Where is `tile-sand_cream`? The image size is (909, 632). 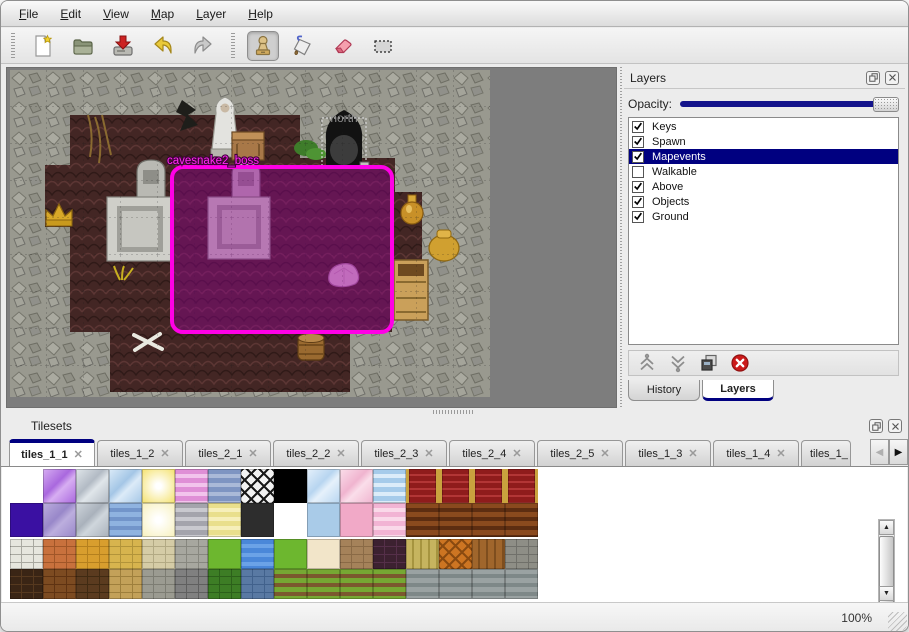 tile-sand_cream is located at coordinates (323, 554).